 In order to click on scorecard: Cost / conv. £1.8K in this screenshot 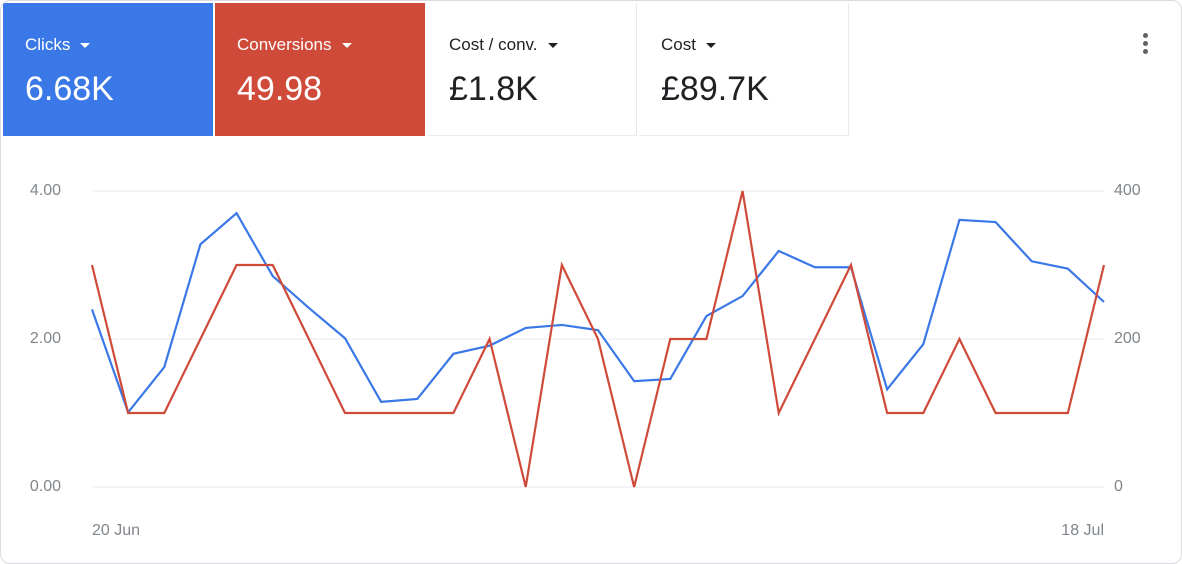, I will do `click(532, 69)`.